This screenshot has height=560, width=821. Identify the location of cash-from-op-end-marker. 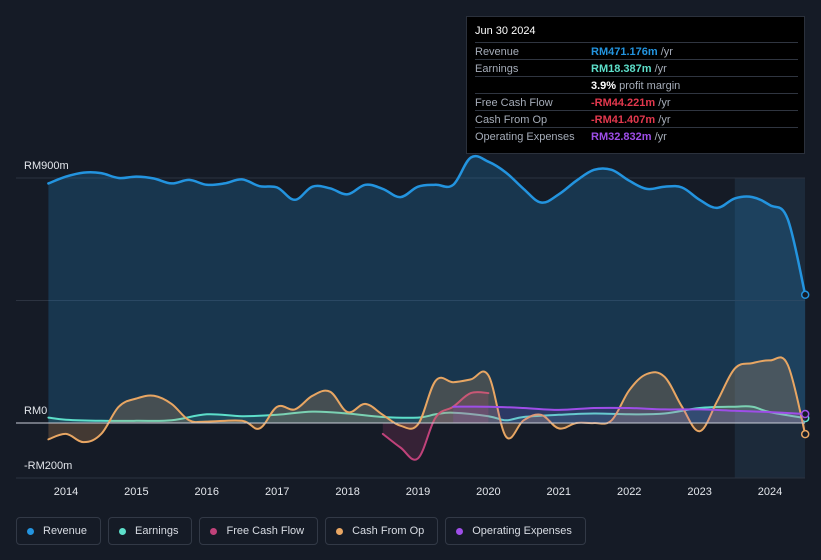
(805, 434).